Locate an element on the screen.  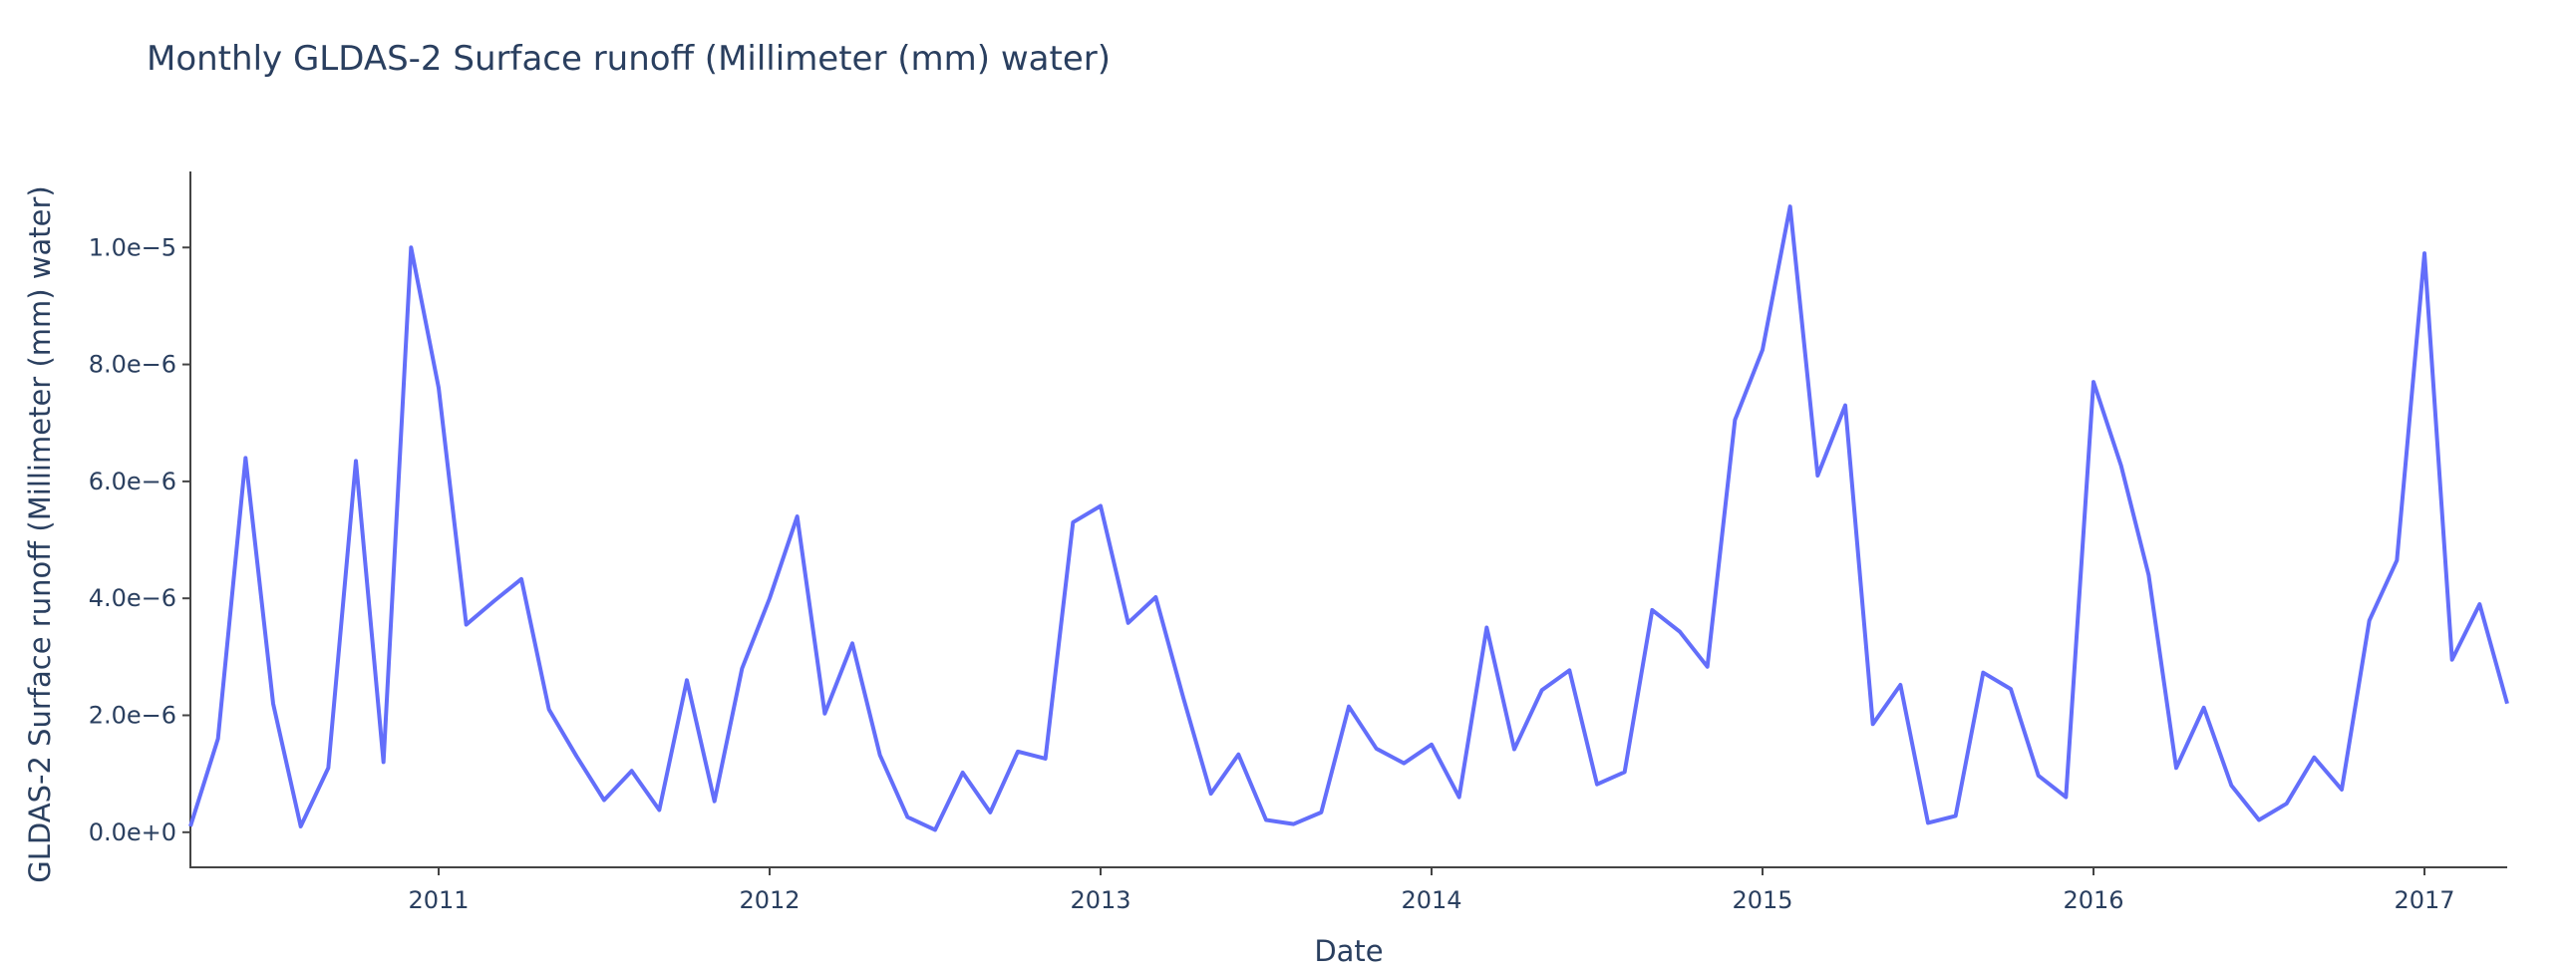
x-tick-label: 2015 is located at coordinates (1762, 900).